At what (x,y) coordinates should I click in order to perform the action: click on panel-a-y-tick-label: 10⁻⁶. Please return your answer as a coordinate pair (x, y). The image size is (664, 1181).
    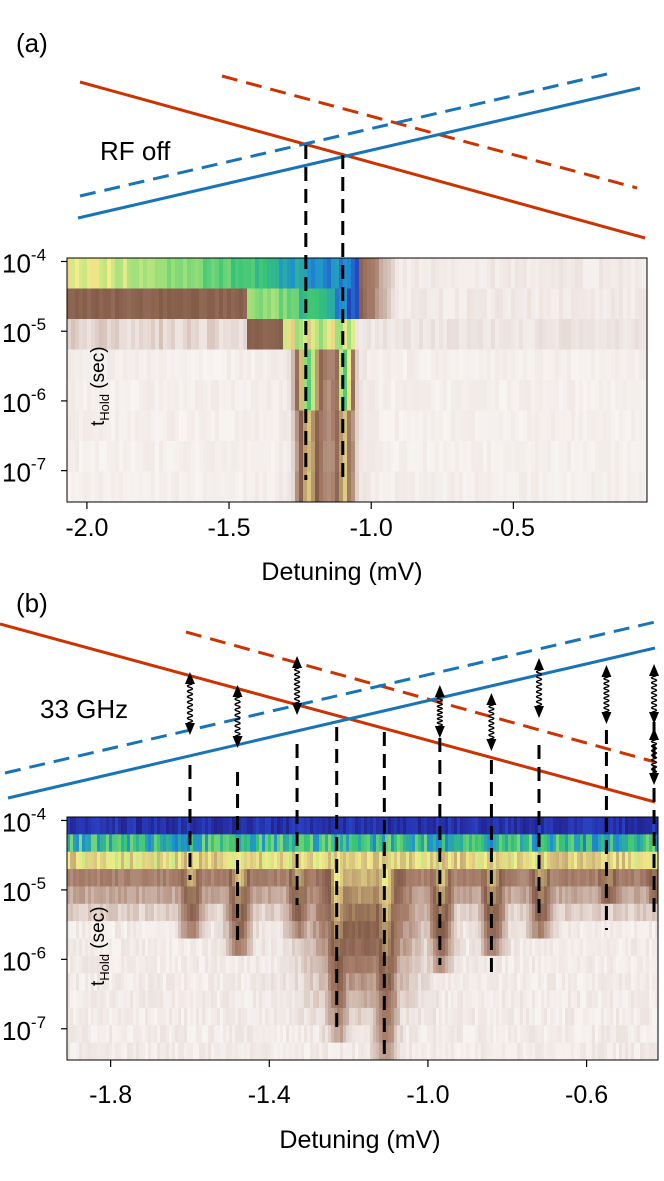
    Looking at the image, I should click on (24, 401).